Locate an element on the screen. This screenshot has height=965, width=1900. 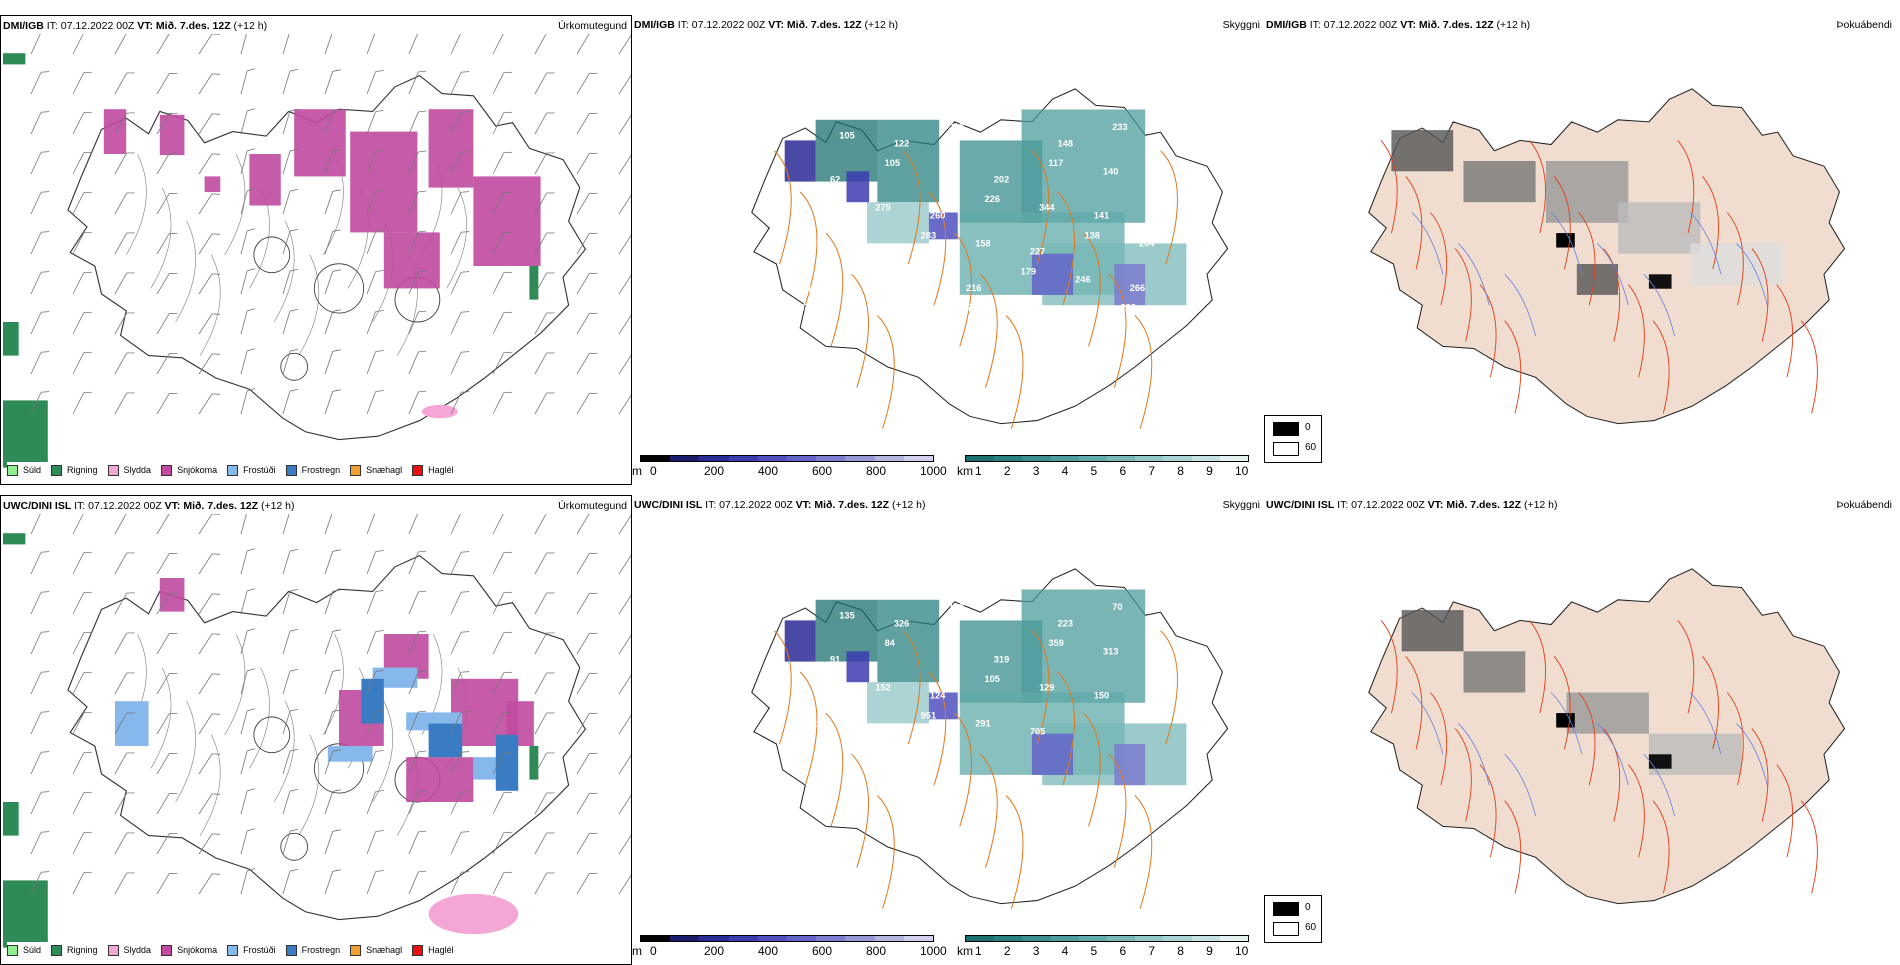
ceiling-label: 402 is located at coordinates (873, 252).